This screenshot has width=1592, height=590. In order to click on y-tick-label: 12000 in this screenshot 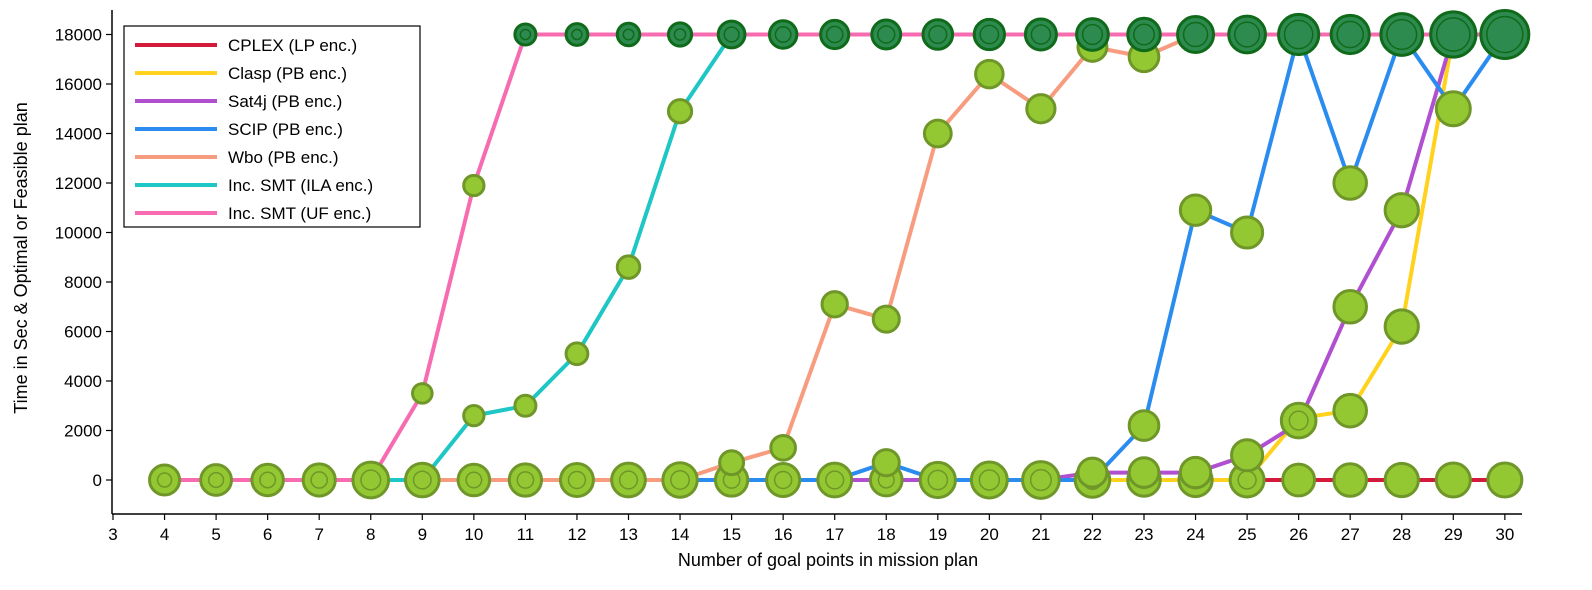, I will do `click(78, 183)`.